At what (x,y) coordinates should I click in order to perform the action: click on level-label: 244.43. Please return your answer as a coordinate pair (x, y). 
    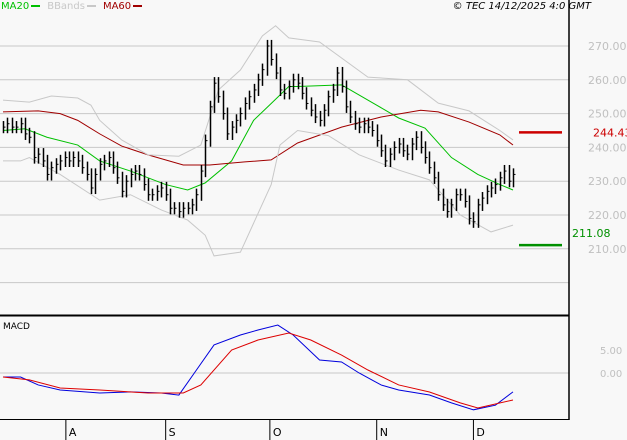
    Looking at the image, I should click on (610, 132).